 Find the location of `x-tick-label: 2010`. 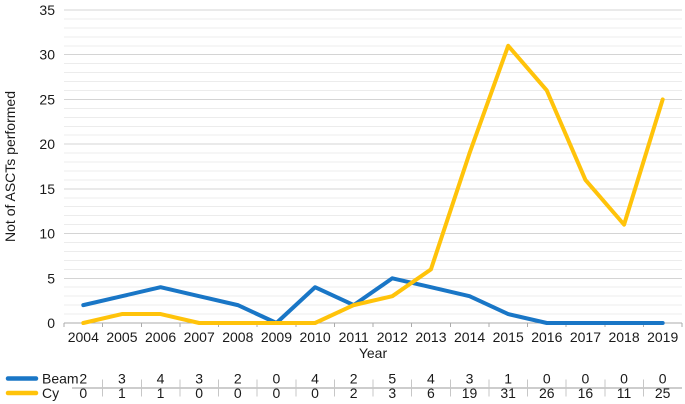

x-tick-label: 2010 is located at coordinates (314, 337).